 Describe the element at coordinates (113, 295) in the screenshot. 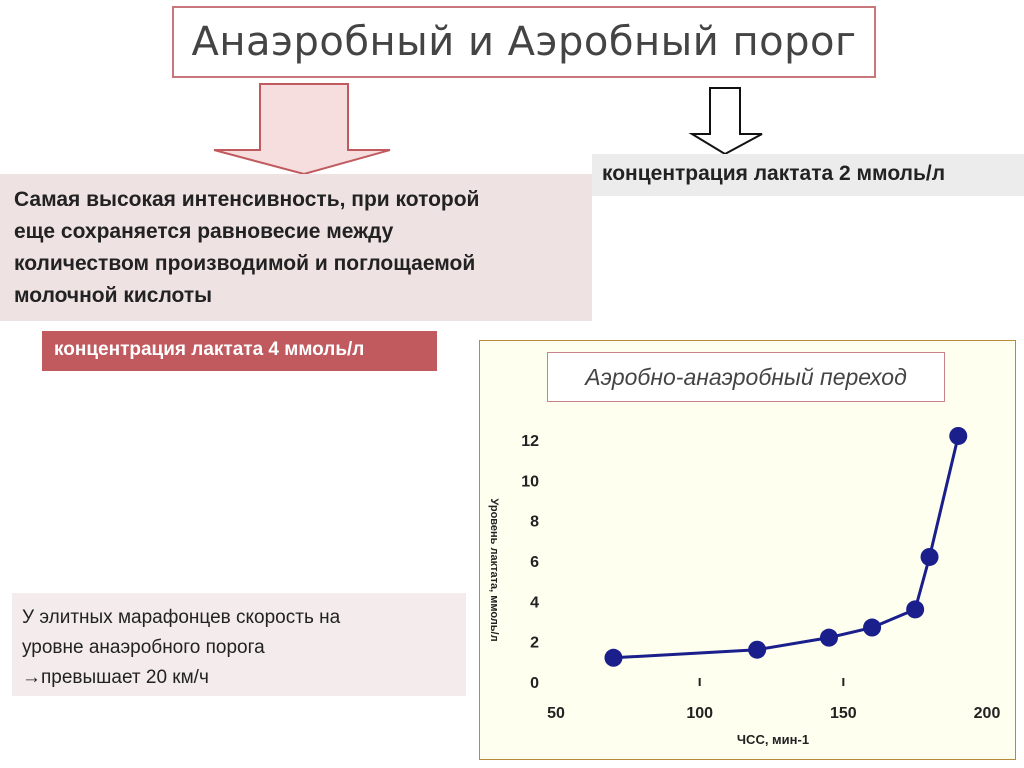

I see `definition-line: молочной кислоты` at that location.